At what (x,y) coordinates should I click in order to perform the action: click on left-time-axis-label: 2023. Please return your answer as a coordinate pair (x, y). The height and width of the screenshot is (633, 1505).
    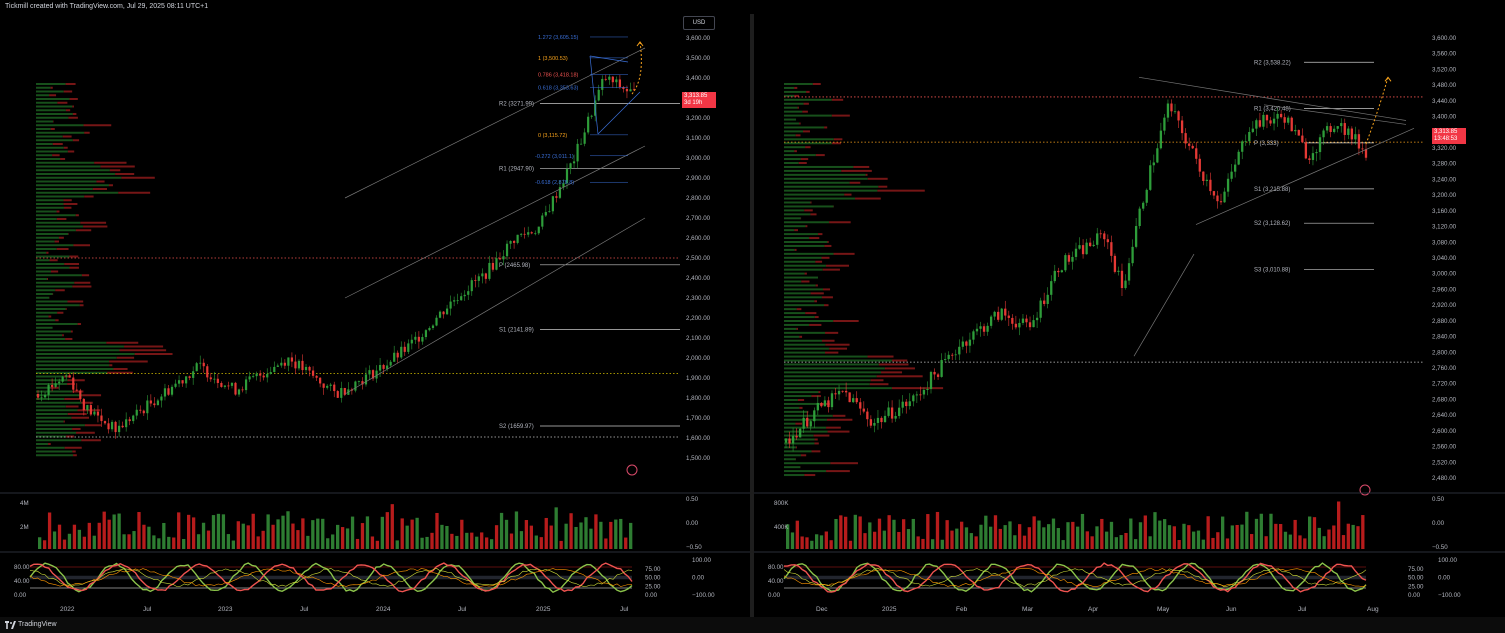
    Looking at the image, I should click on (225, 609).